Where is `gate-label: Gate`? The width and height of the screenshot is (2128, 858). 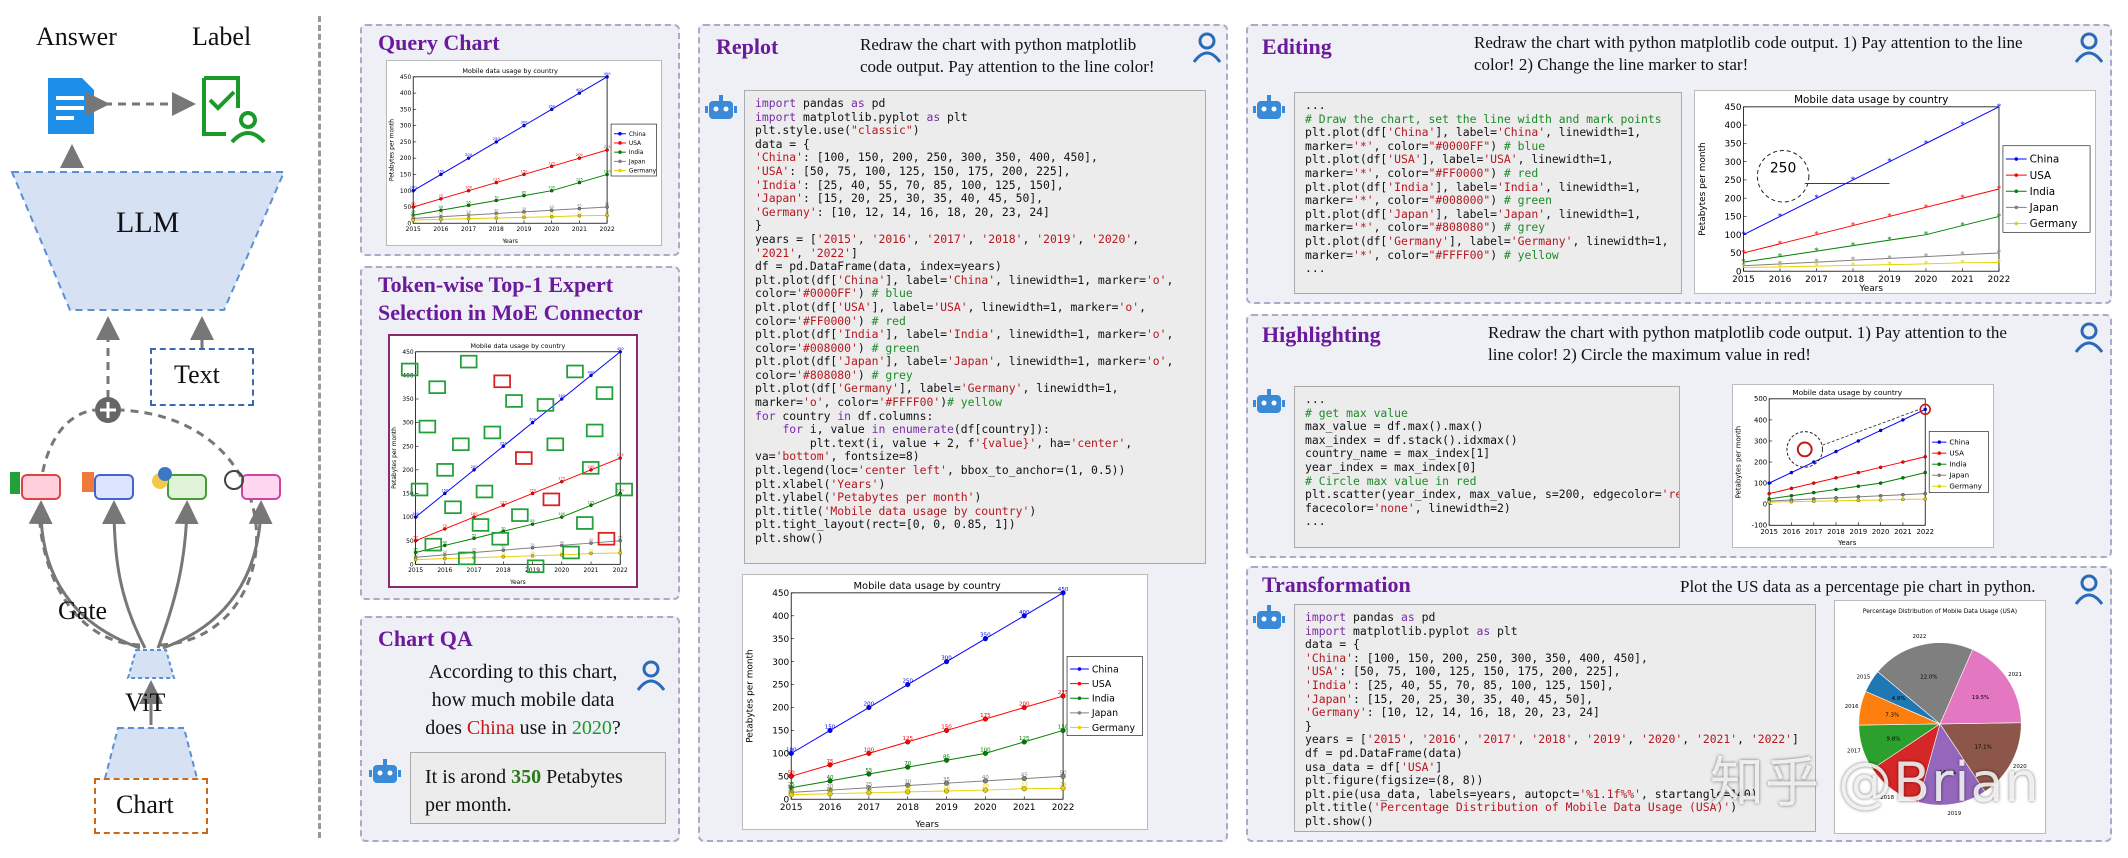
gate-label: Gate is located at coordinates (83, 610).